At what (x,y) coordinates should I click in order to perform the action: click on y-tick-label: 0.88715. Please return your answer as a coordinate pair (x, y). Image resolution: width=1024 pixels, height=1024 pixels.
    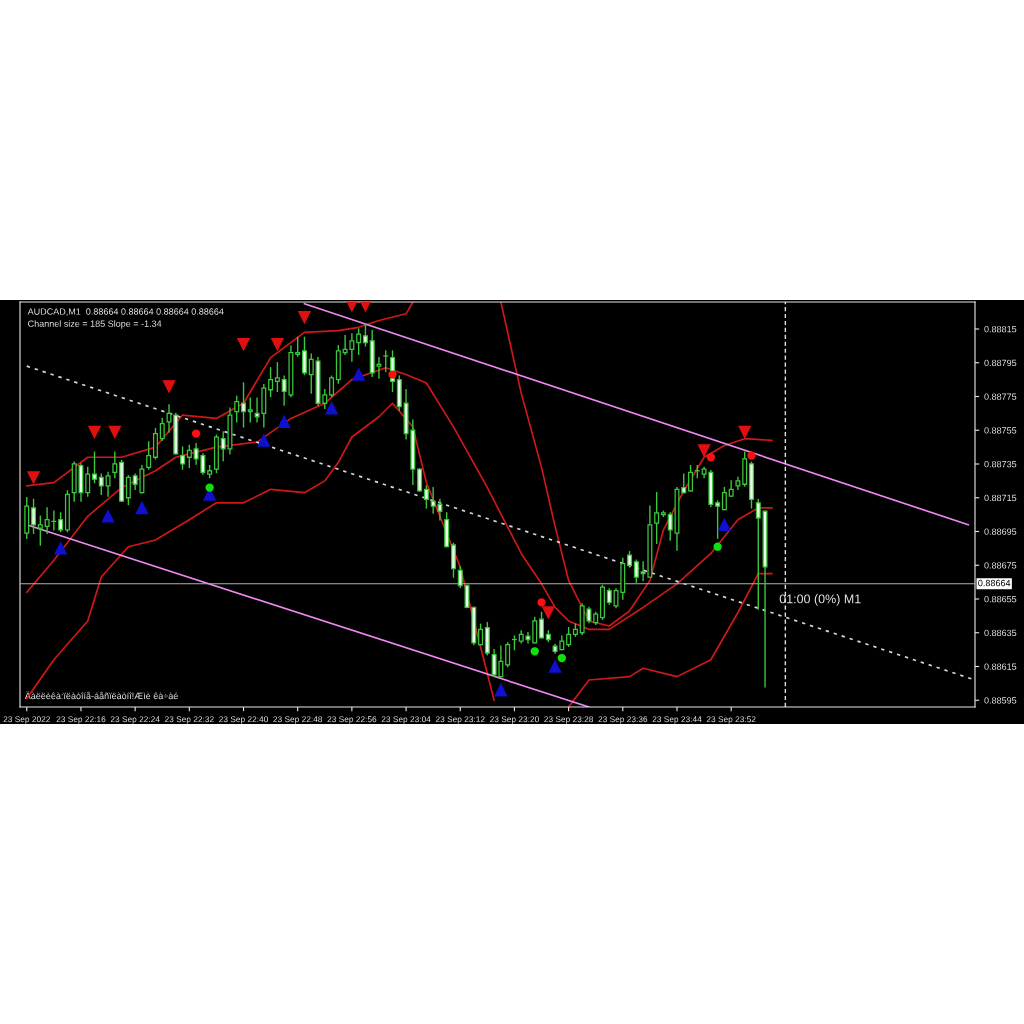
    Looking at the image, I should click on (1000, 498).